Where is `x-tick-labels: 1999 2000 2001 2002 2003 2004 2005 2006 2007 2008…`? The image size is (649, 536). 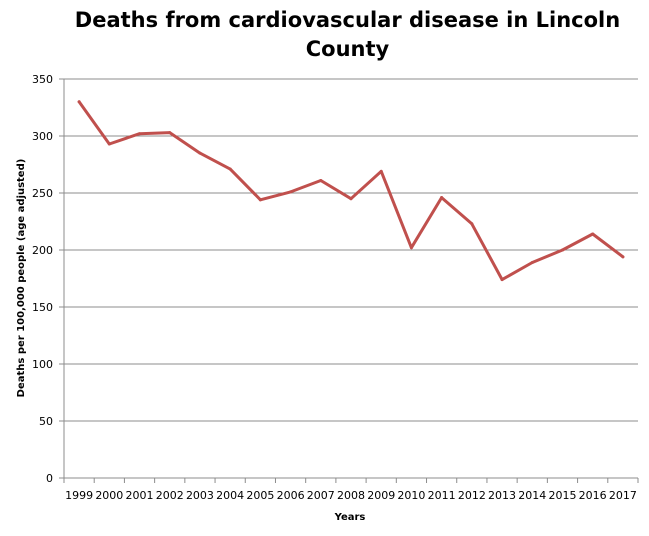 x-tick-labels: 1999 2000 2001 2002 2003 2004 2005 2006 2007 2008… is located at coordinates (351, 495).